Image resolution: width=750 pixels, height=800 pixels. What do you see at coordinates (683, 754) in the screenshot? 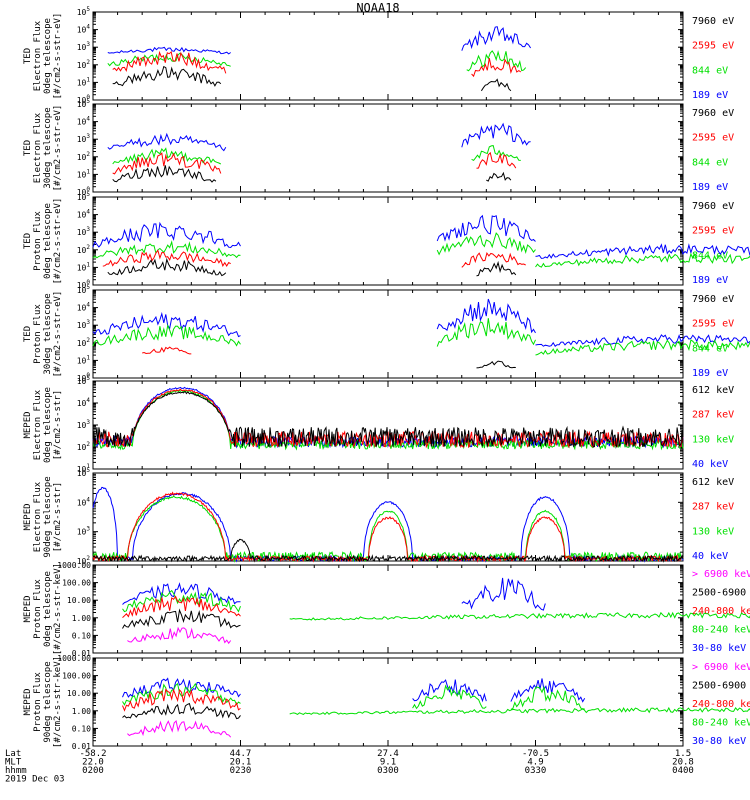
I see `time-axis-value: 1.5` at bounding box center [683, 754].